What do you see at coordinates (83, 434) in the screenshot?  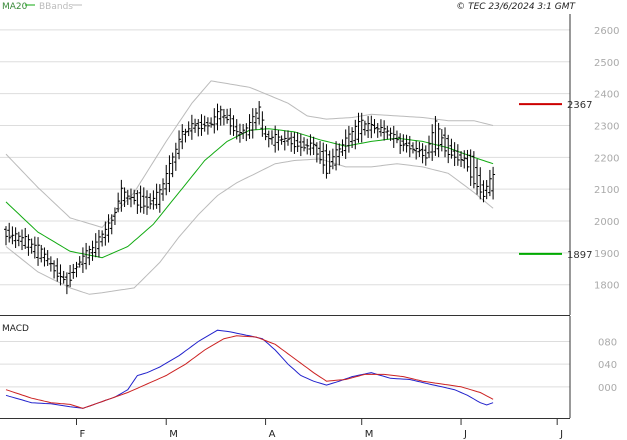 I see `x-axis-tick-label: F` at bounding box center [83, 434].